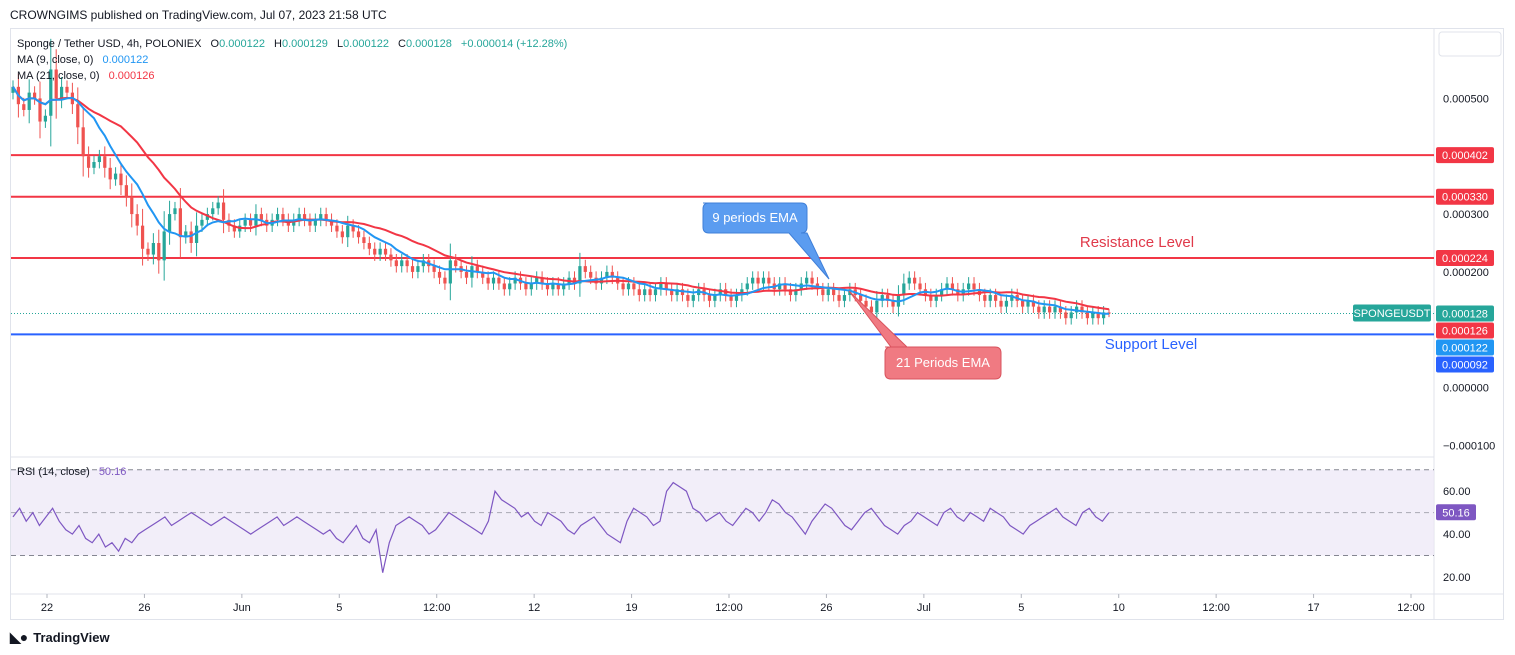  I want to click on time-tick-label: 5, so click(339, 608).